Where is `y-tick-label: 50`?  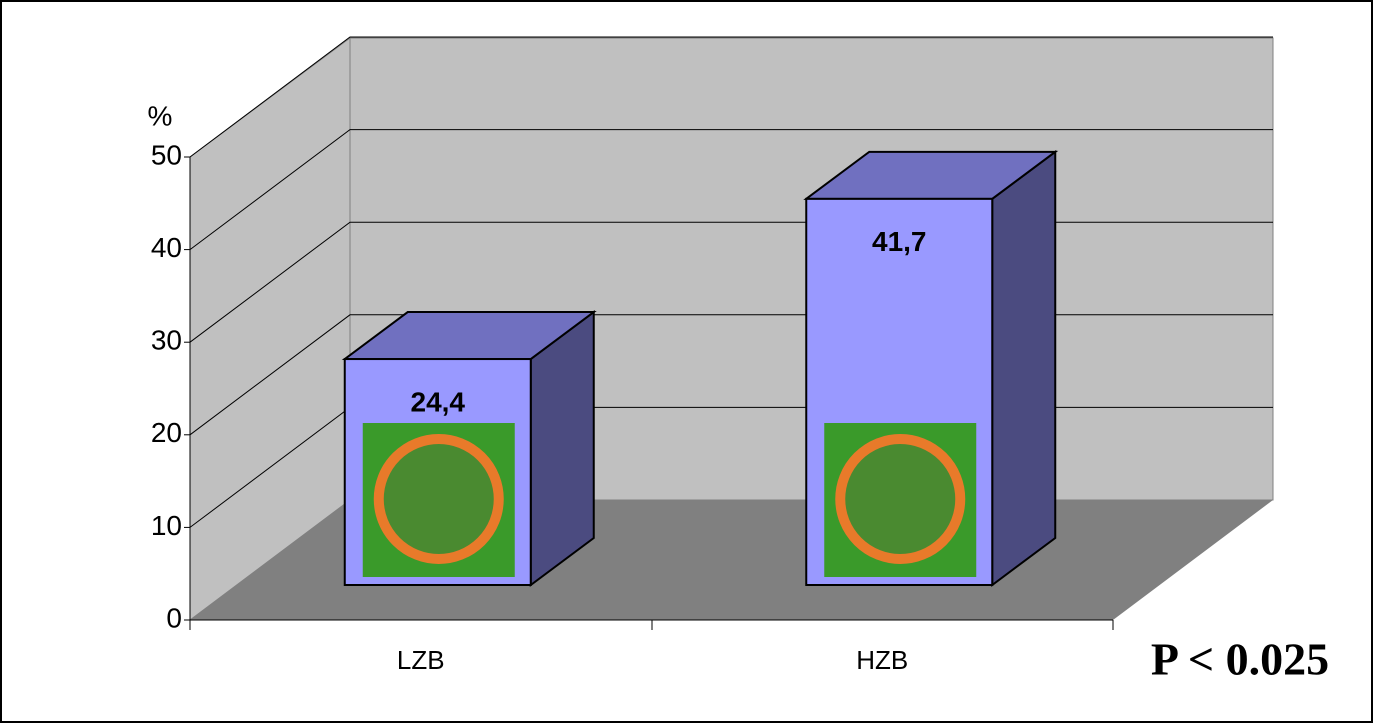
y-tick-label: 50 is located at coordinates (166, 154).